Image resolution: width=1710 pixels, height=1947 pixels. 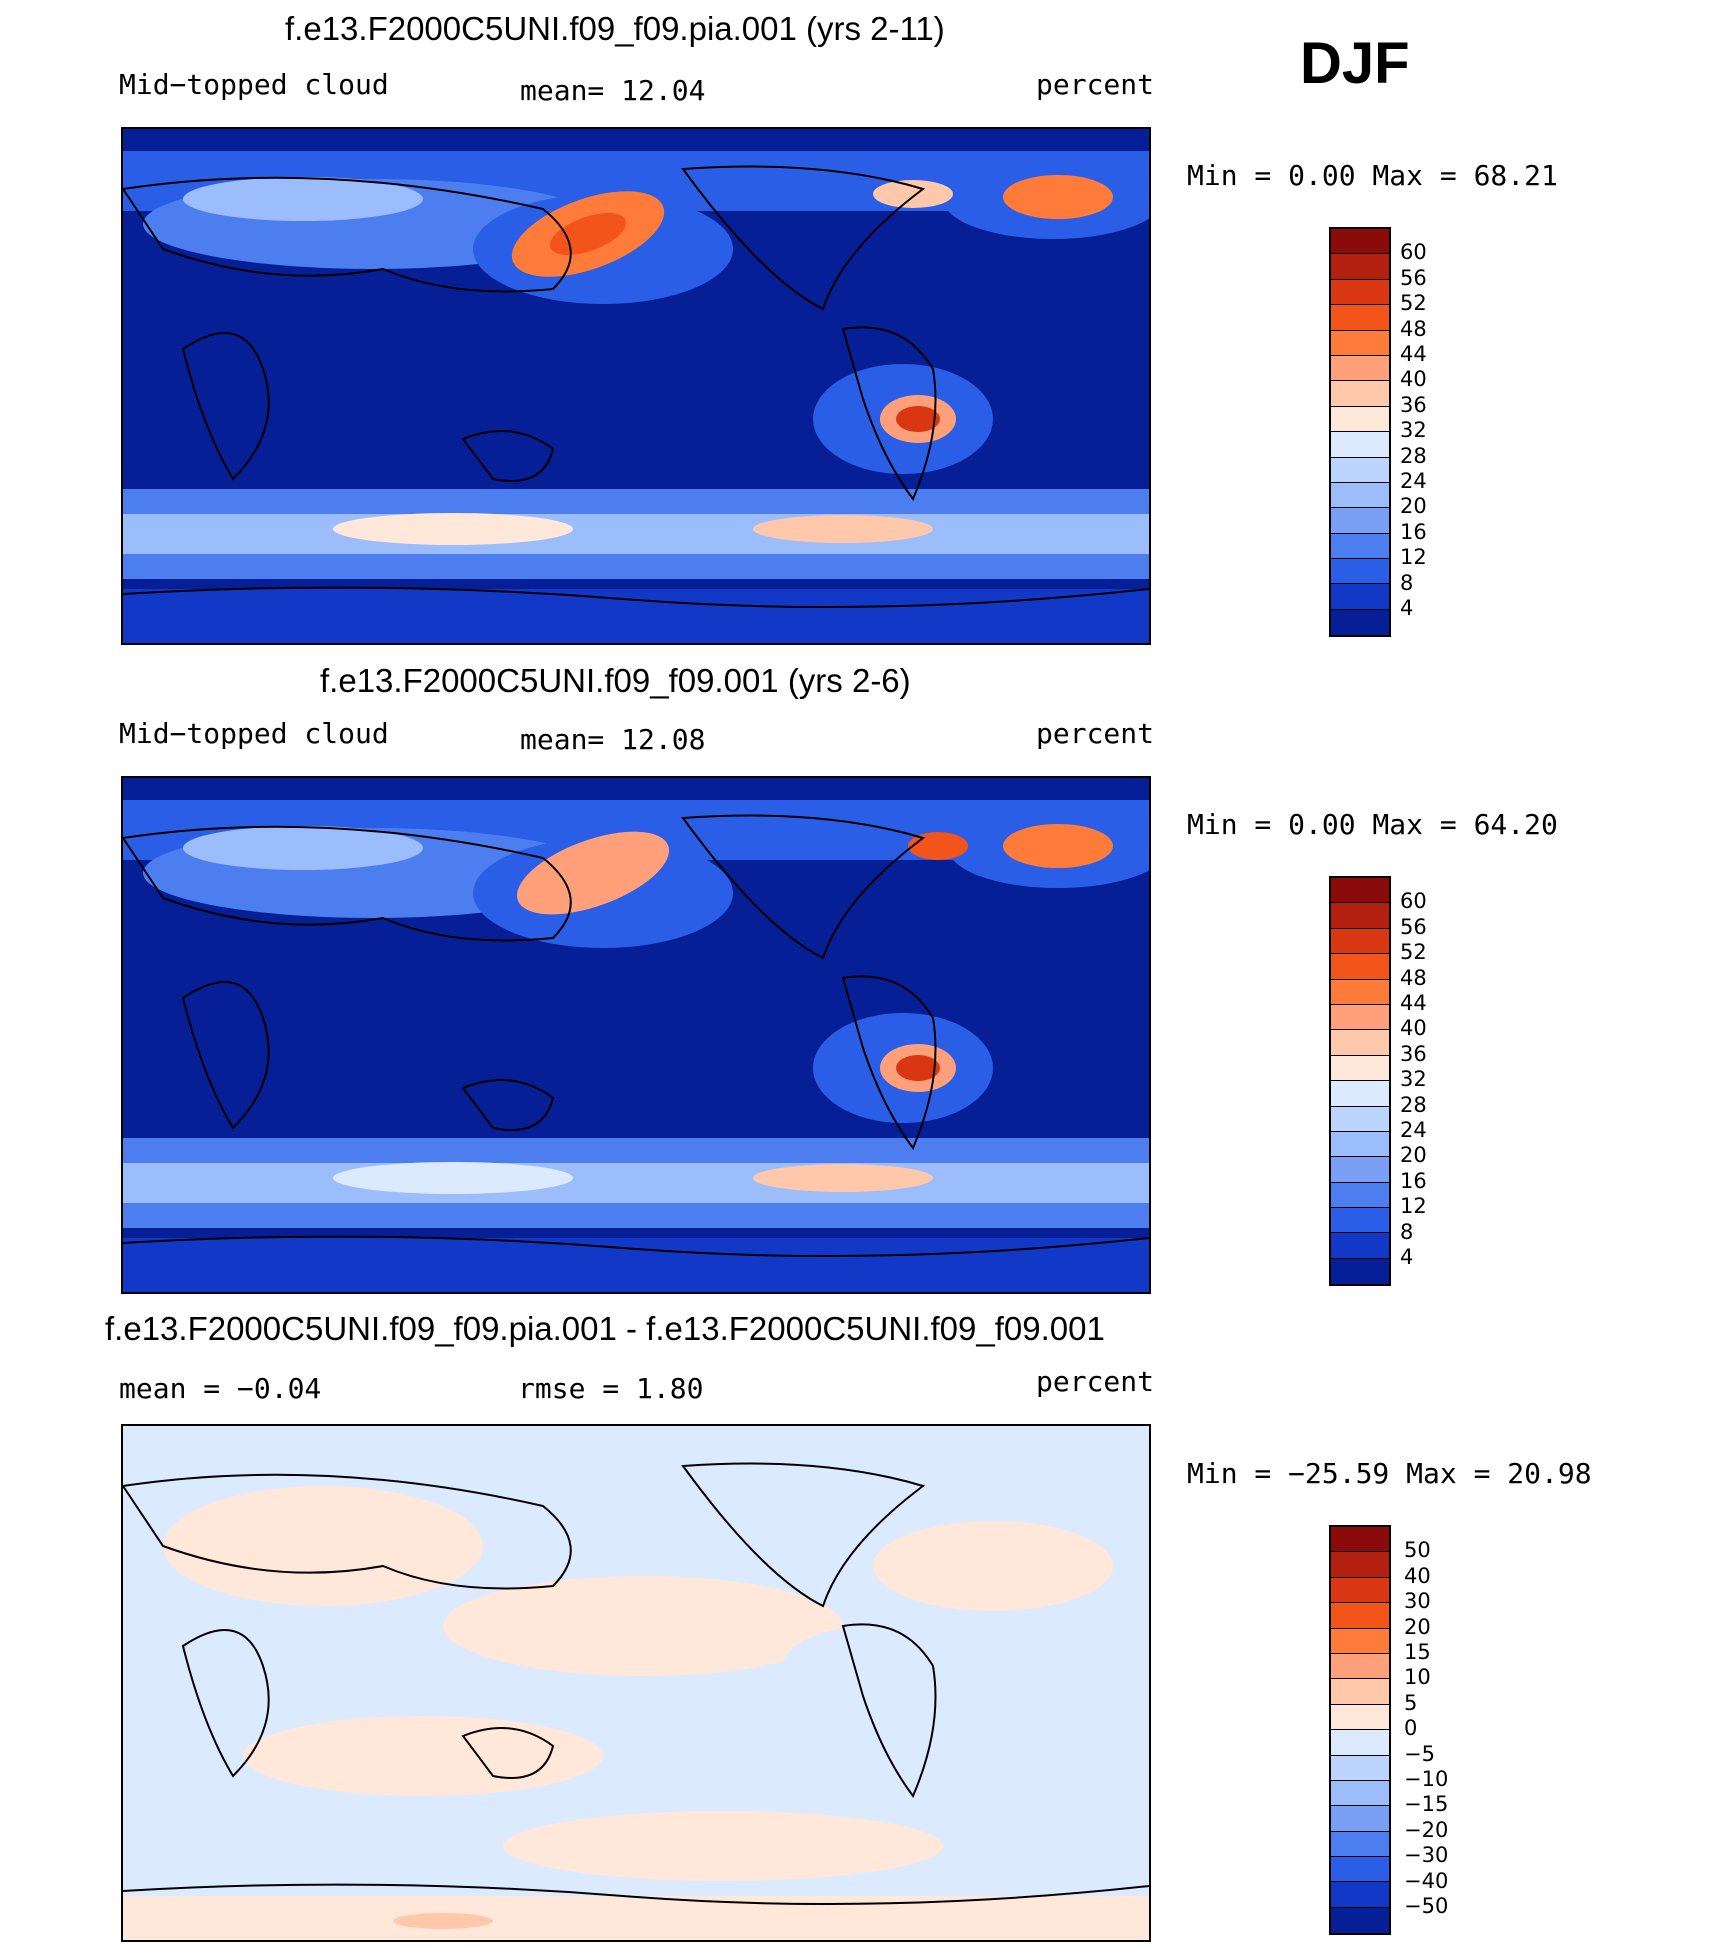 What do you see at coordinates (913, 194) in the screenshot?
I see `north-america-cloud` at bounding box center [913, 194].